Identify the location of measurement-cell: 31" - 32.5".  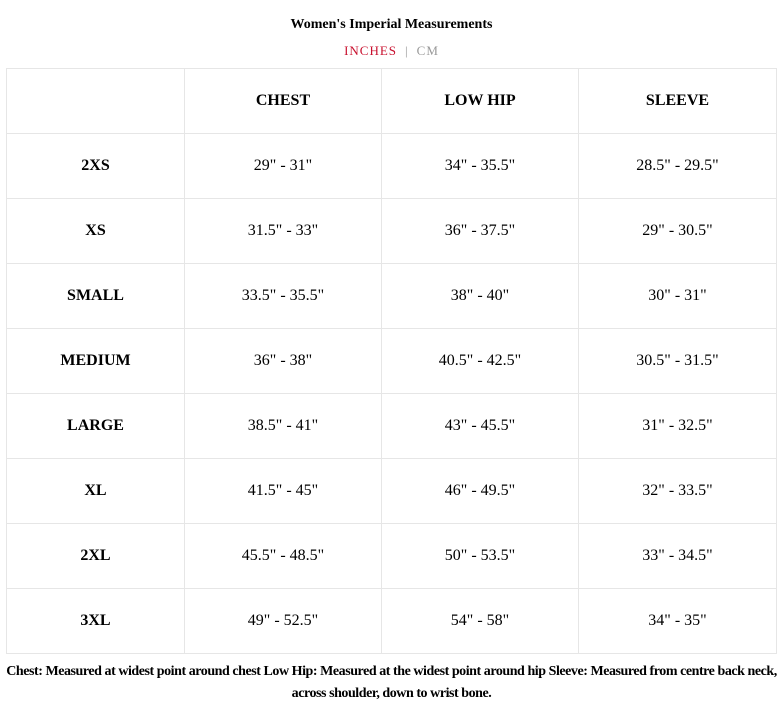
(677, 426).